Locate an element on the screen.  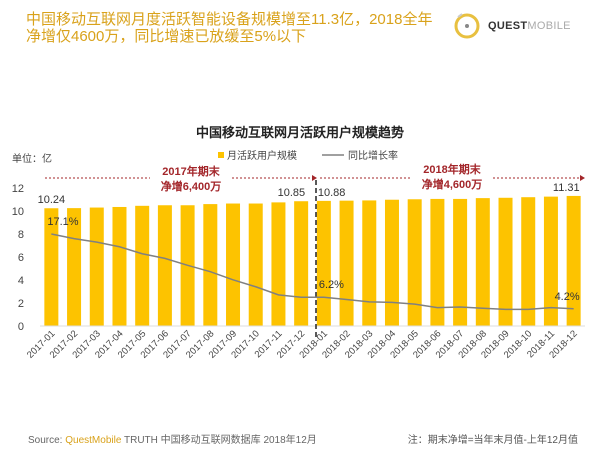
legend: 月活跃用户规模 同比增长率 is located at coordinates (308, 155).